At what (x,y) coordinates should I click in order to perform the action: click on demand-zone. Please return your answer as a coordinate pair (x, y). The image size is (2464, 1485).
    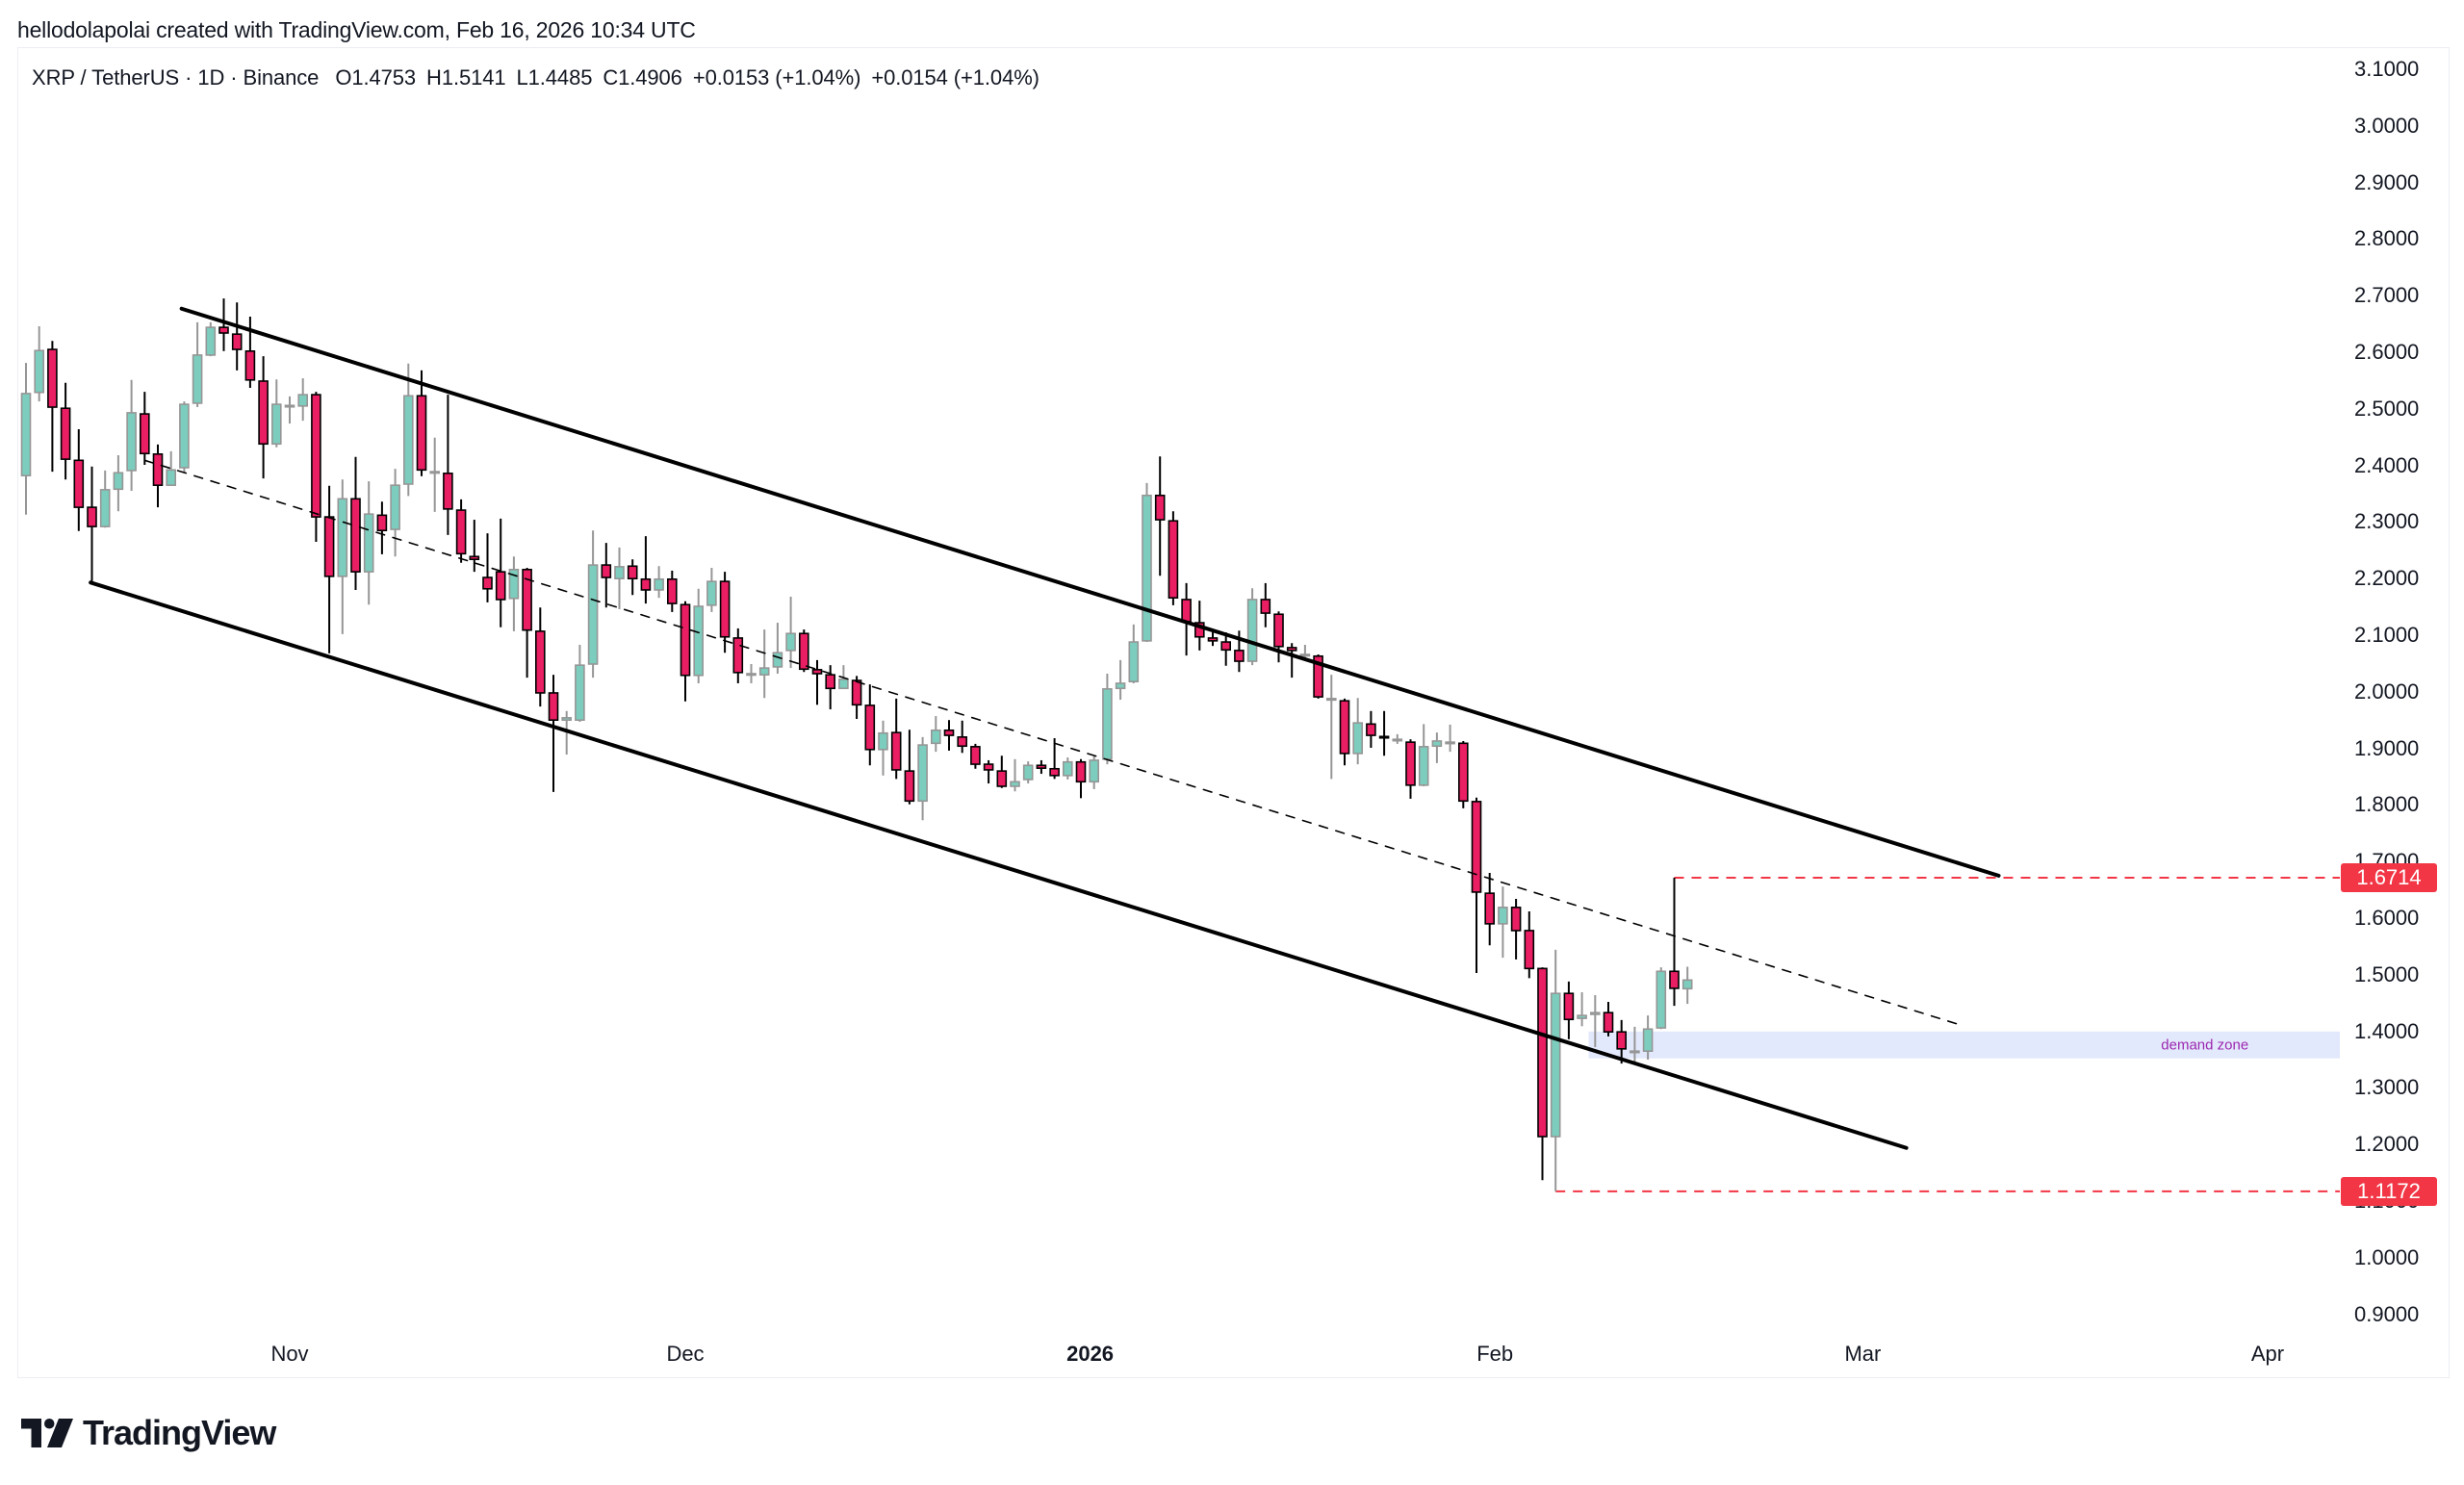
    Looking at the image, I should click on (1964, 1045).